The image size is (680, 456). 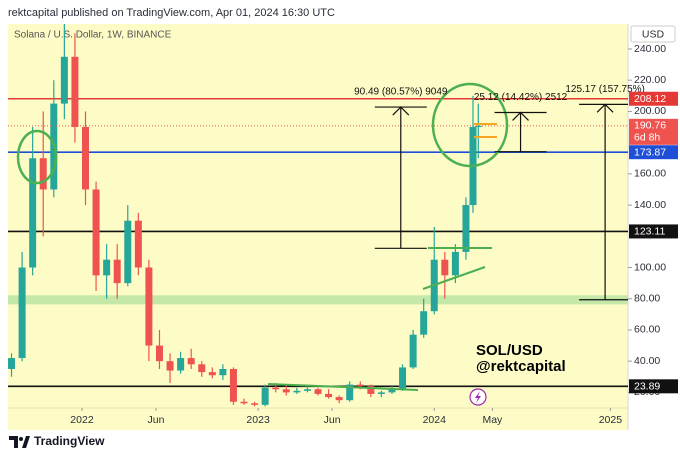 I want to click on watermark: SOL/USD, so click(x=509, y=350).